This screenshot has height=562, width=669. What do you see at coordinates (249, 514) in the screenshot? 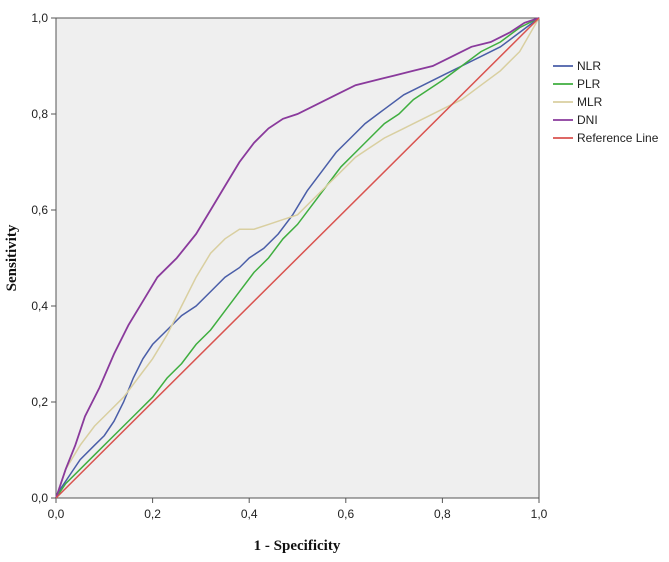
I see `x-tick-label: 0,4` at bounding box center [249, 514].